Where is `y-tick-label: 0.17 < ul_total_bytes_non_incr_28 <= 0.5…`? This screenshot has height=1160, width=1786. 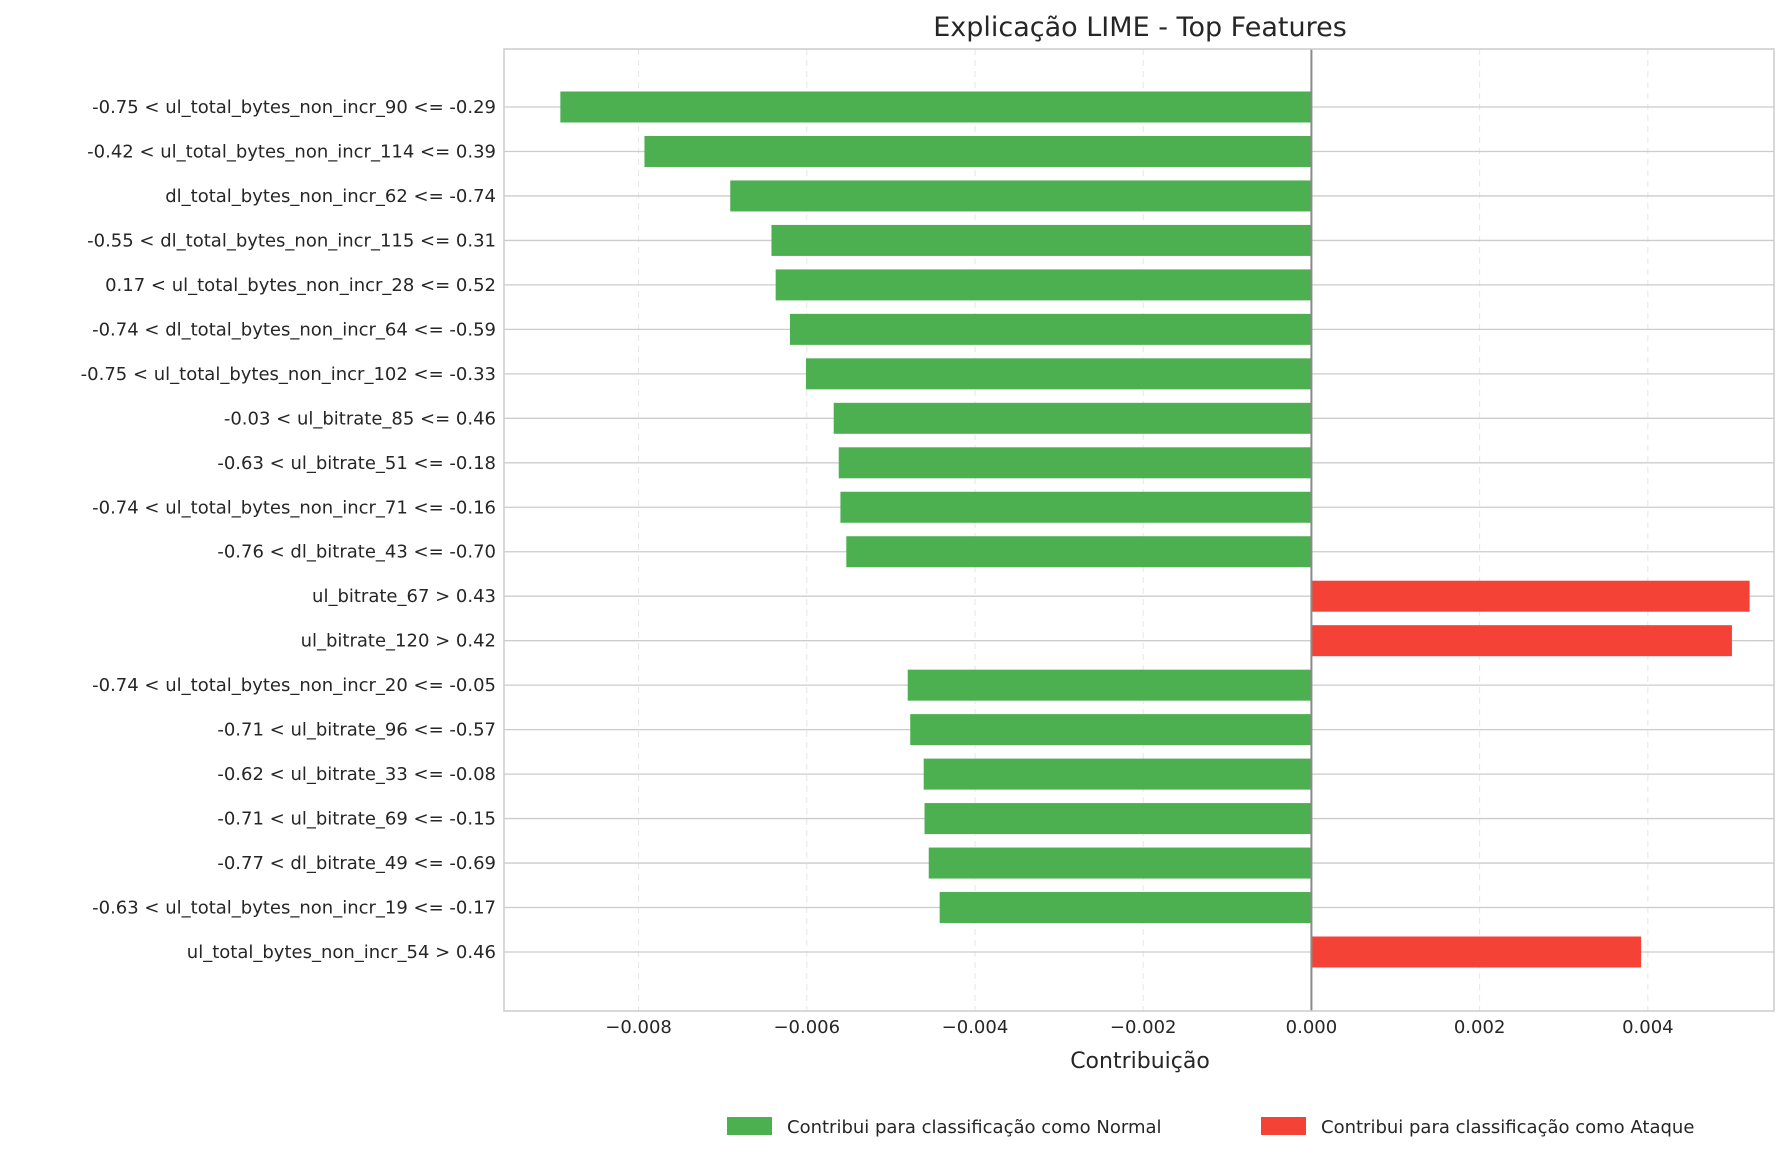 y-tick-label: 0.17 < ul_total_bytes_non_incr_28 <= 0.5… is located at coordinates (300, 285).